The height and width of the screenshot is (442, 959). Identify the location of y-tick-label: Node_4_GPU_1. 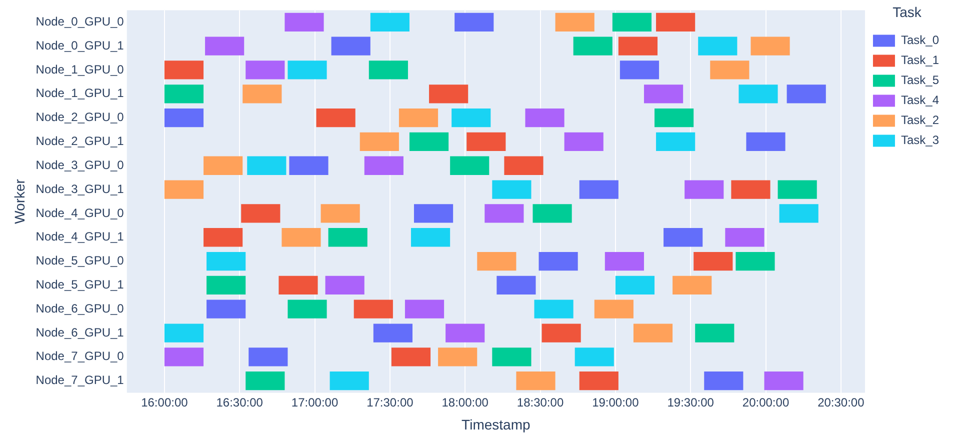
(80, 237).